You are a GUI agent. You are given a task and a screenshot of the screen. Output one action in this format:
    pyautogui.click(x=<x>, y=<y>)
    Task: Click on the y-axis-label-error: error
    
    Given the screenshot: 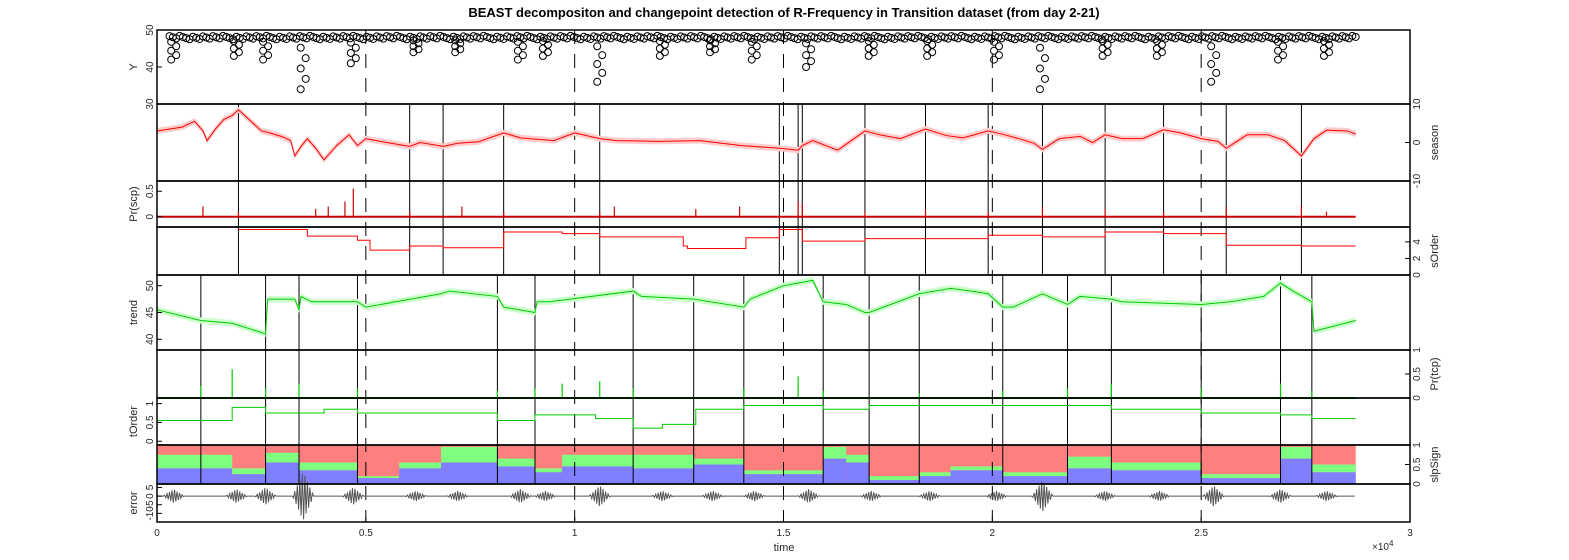 What is the action you would take?
    pyautogui.click(x=134, y=503)
    